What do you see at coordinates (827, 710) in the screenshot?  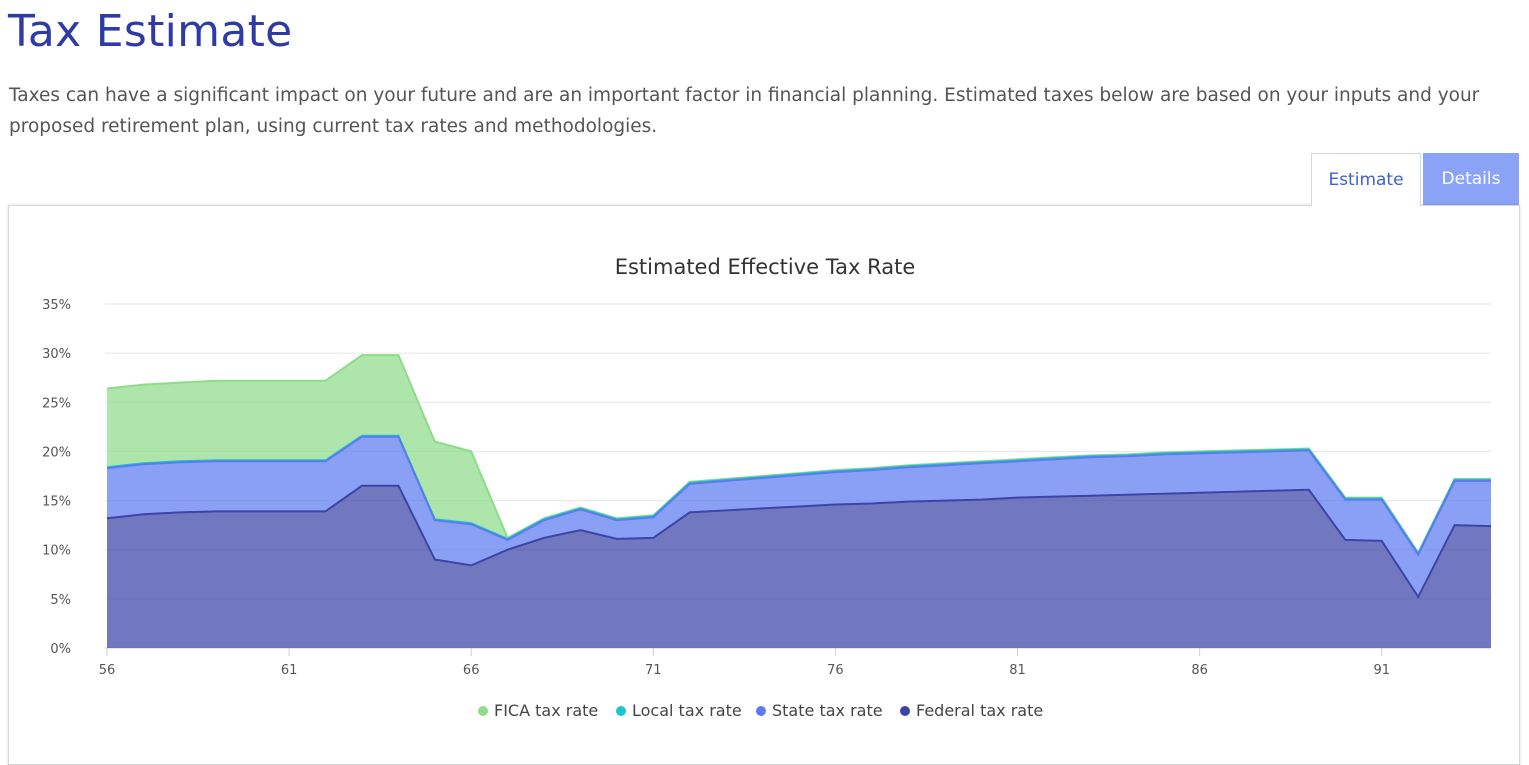 I see `legend-label: State tax rate` at bounding box center [827, 710].